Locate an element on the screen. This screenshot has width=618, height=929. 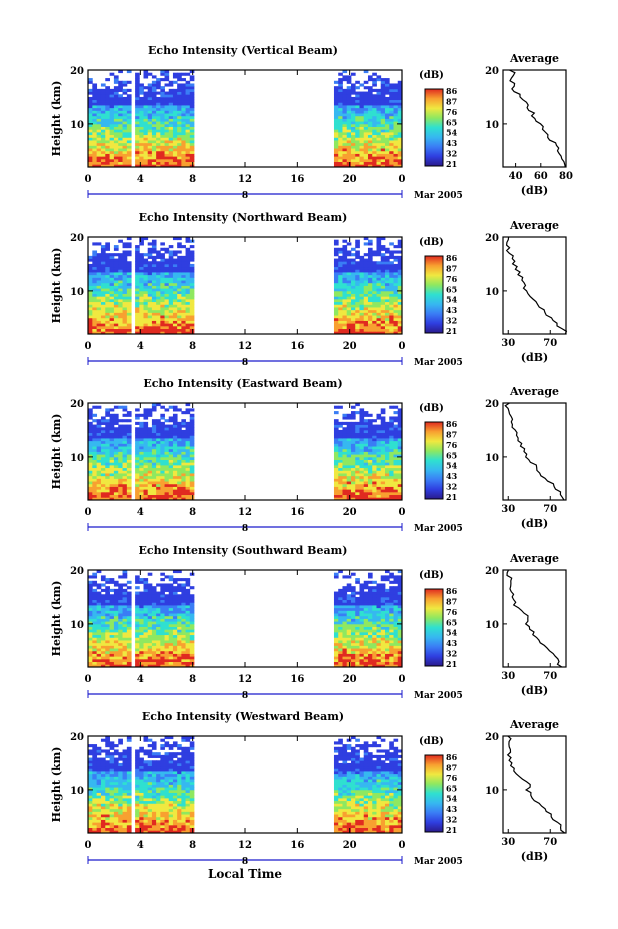
y-axis-label: Height (km) is located at coordinates (56, 119).